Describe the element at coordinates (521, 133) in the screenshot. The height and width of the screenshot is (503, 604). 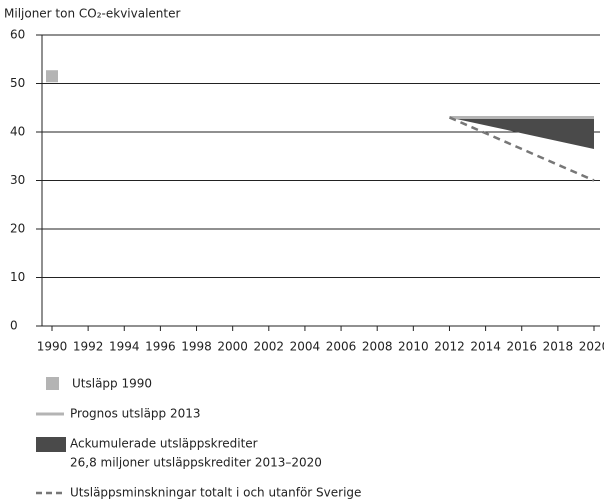
I see `area` at that location.